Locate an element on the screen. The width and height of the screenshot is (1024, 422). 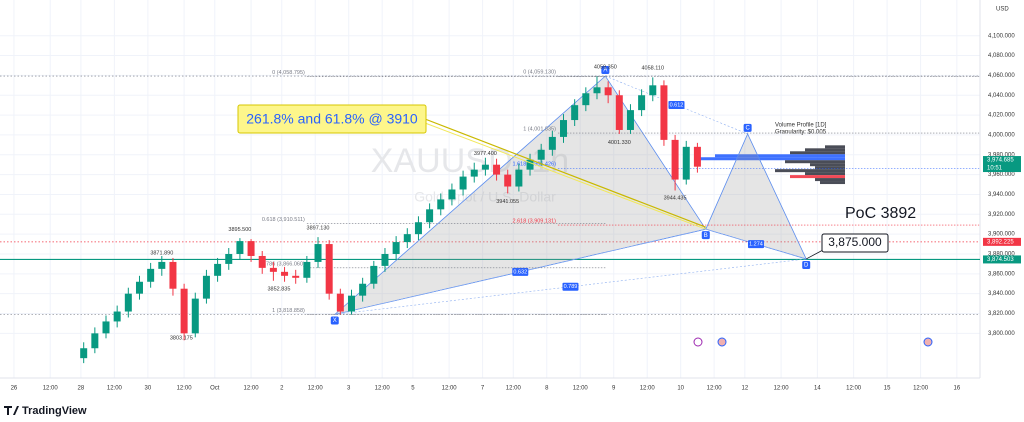
ratio-badge: 0.632 is located at coordinates (520, 271).